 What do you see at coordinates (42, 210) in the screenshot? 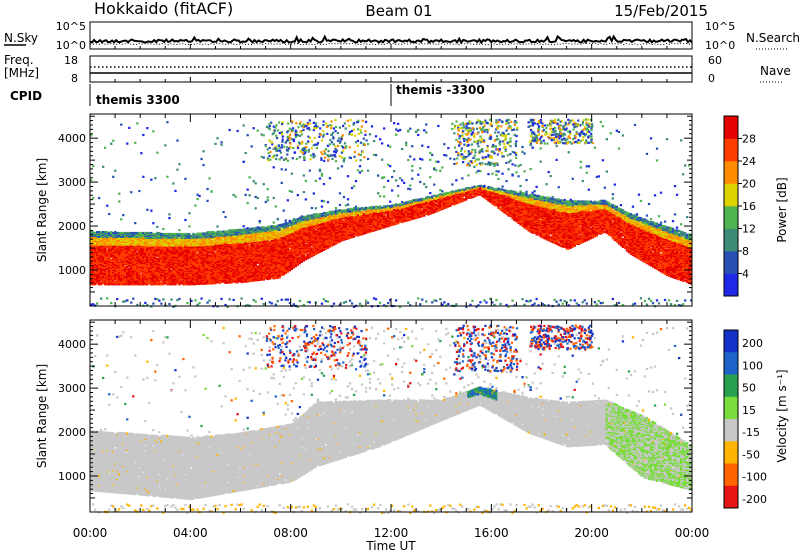
I see `power-ylabel: Slant Range [km]` at bounding box center [42, 210].